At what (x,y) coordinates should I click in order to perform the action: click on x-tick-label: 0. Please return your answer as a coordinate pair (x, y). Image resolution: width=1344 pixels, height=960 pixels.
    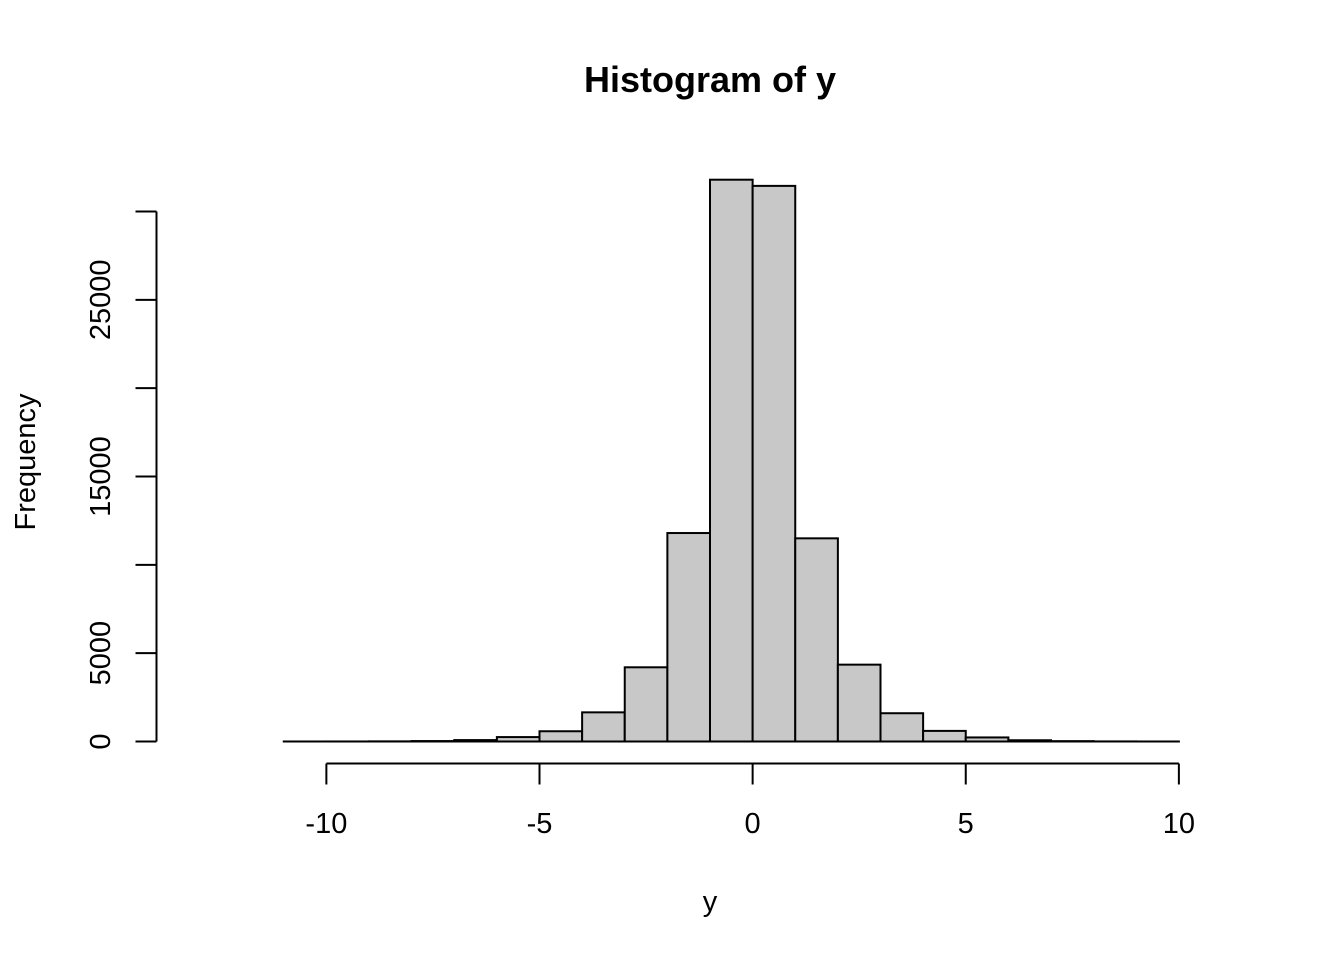
    Looking at the image, I should click on (753, 824).